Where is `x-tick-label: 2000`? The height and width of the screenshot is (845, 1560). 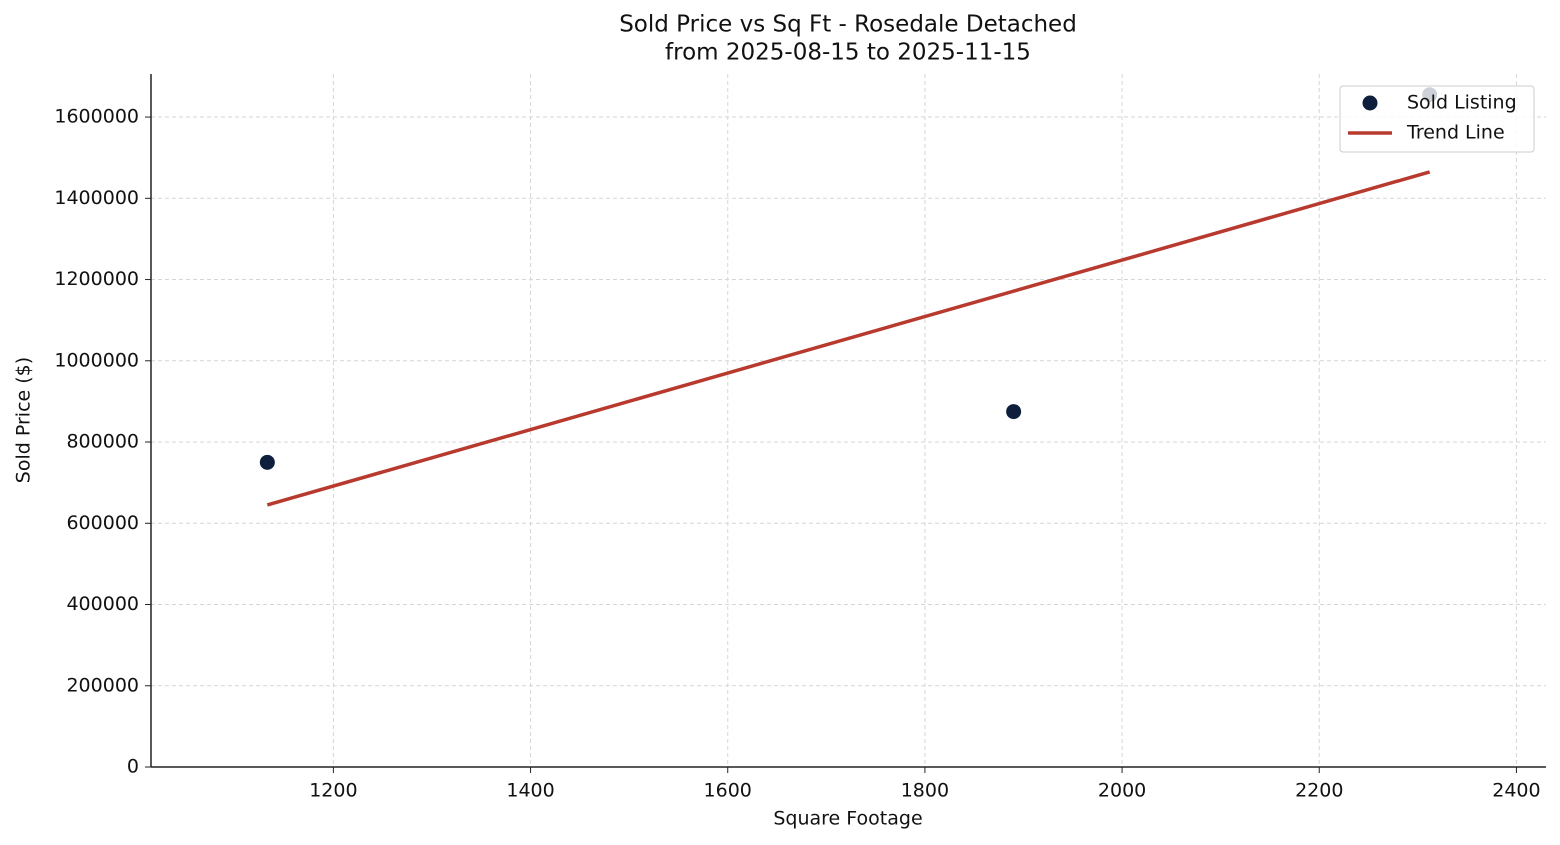 x-tick-label: 2000 is located at coordinates (1122, 791).